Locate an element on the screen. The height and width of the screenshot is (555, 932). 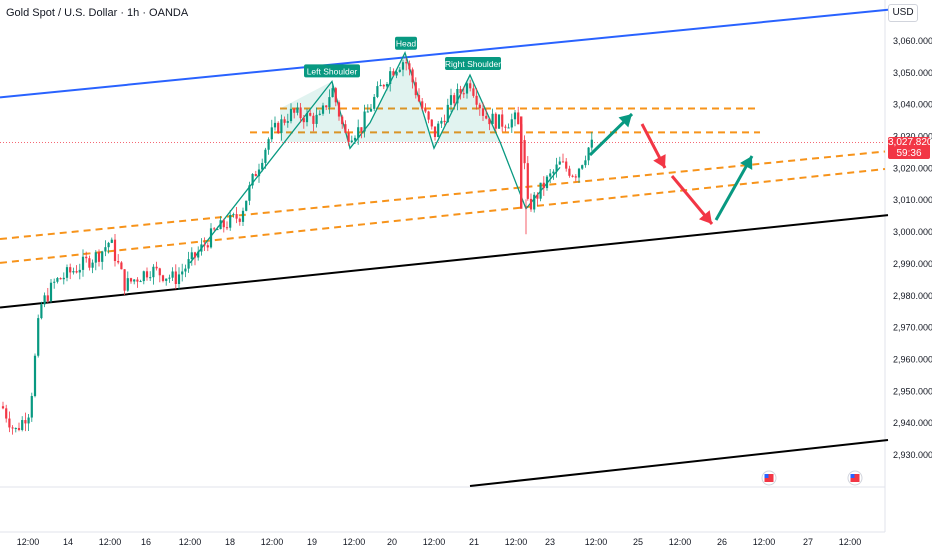
x-tick-label: 20 is located at coordinates (392, 542).